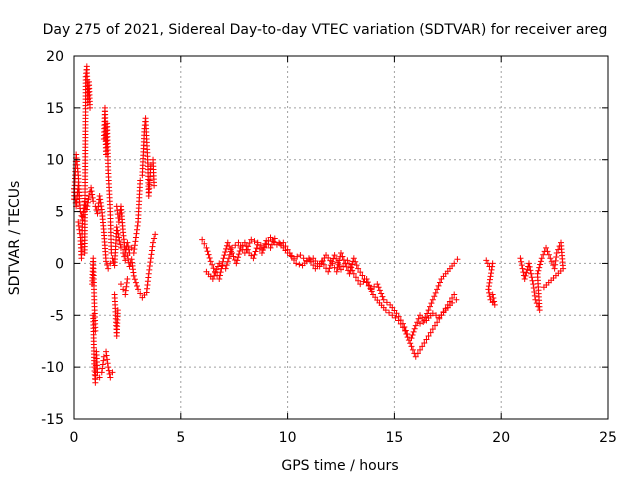 Image resolution: width=640 pixels, height=480 pixels. Describe the element at coordinates (52, 420) in the screenshot. I see `y-tick-label: -15` at that location.